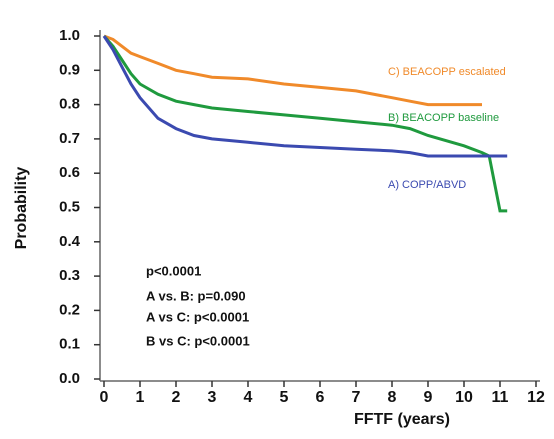 Image resolution: width=554 pixels, height=439 pixels. I want to click on annotation: p<0.0001, so click(173, 270).